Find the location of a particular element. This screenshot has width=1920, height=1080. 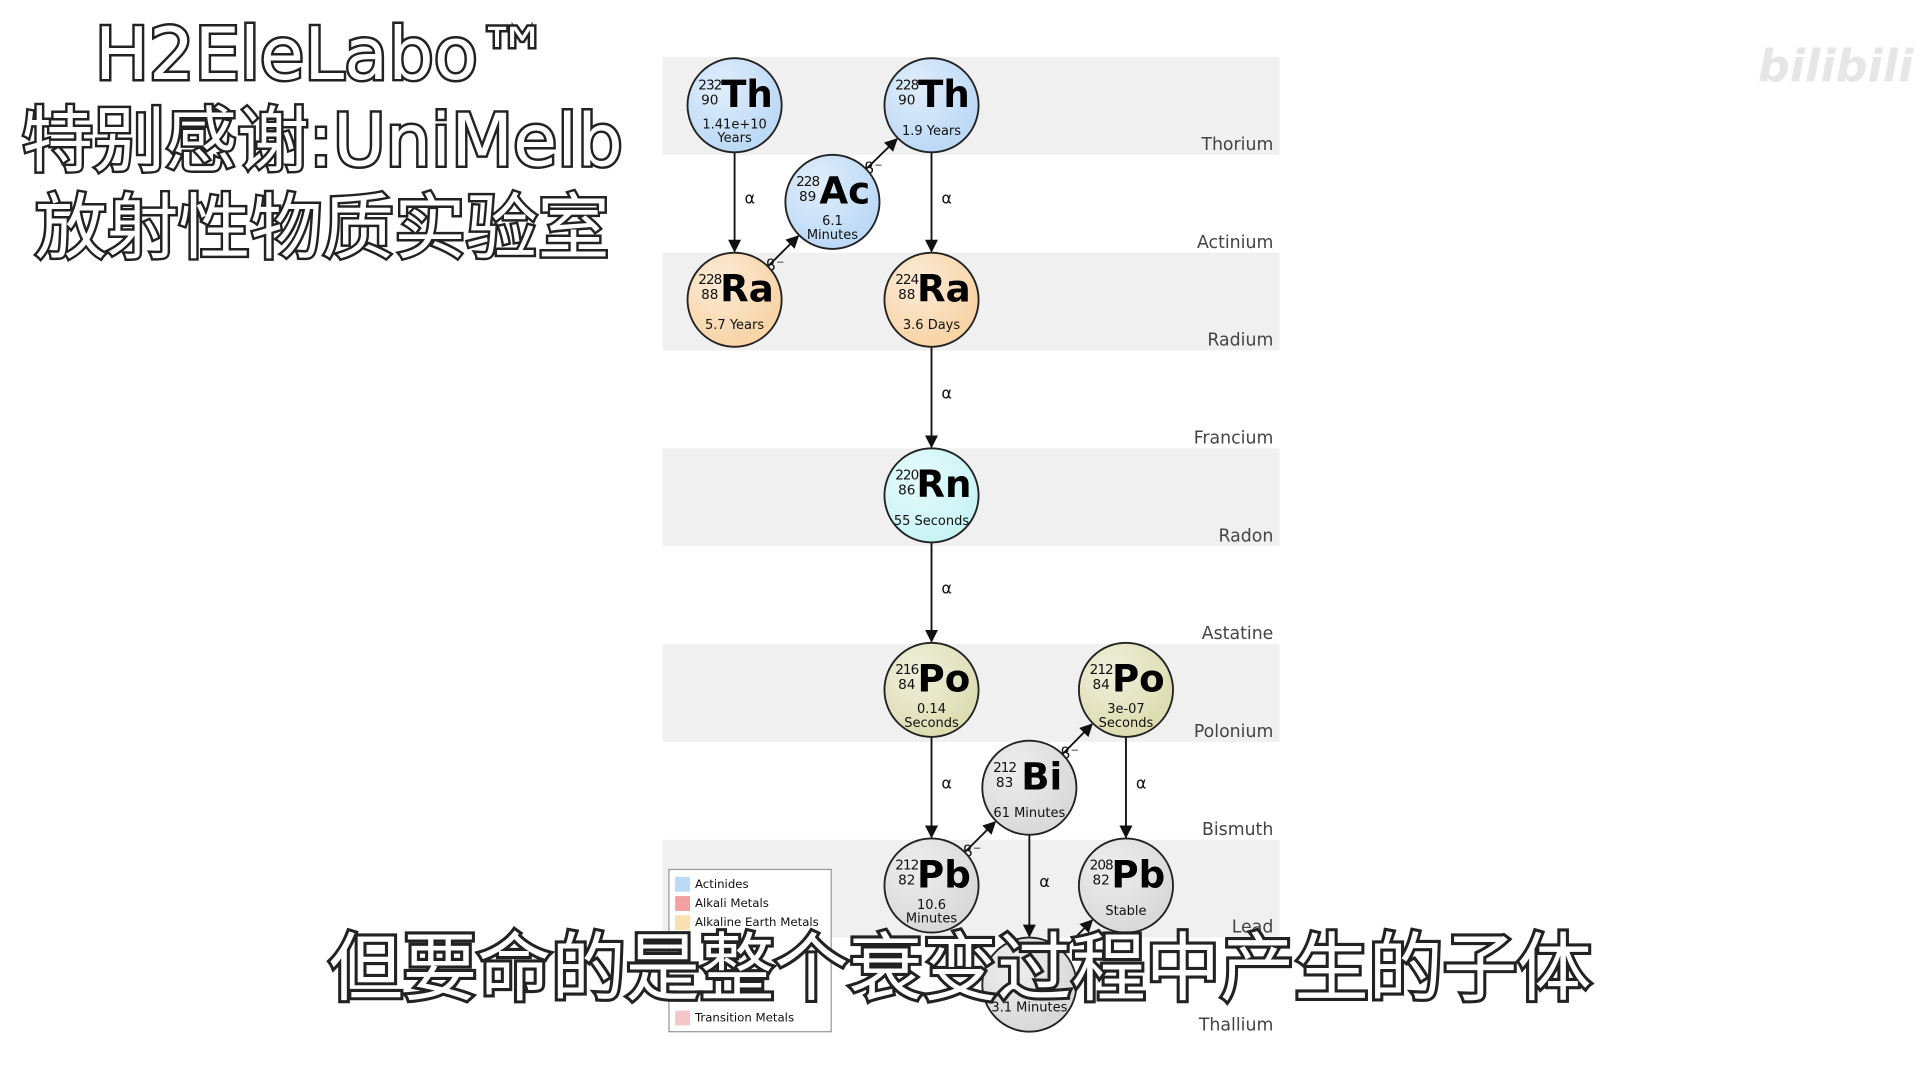

row-label: Radon is located at coordinates (1245, 536).